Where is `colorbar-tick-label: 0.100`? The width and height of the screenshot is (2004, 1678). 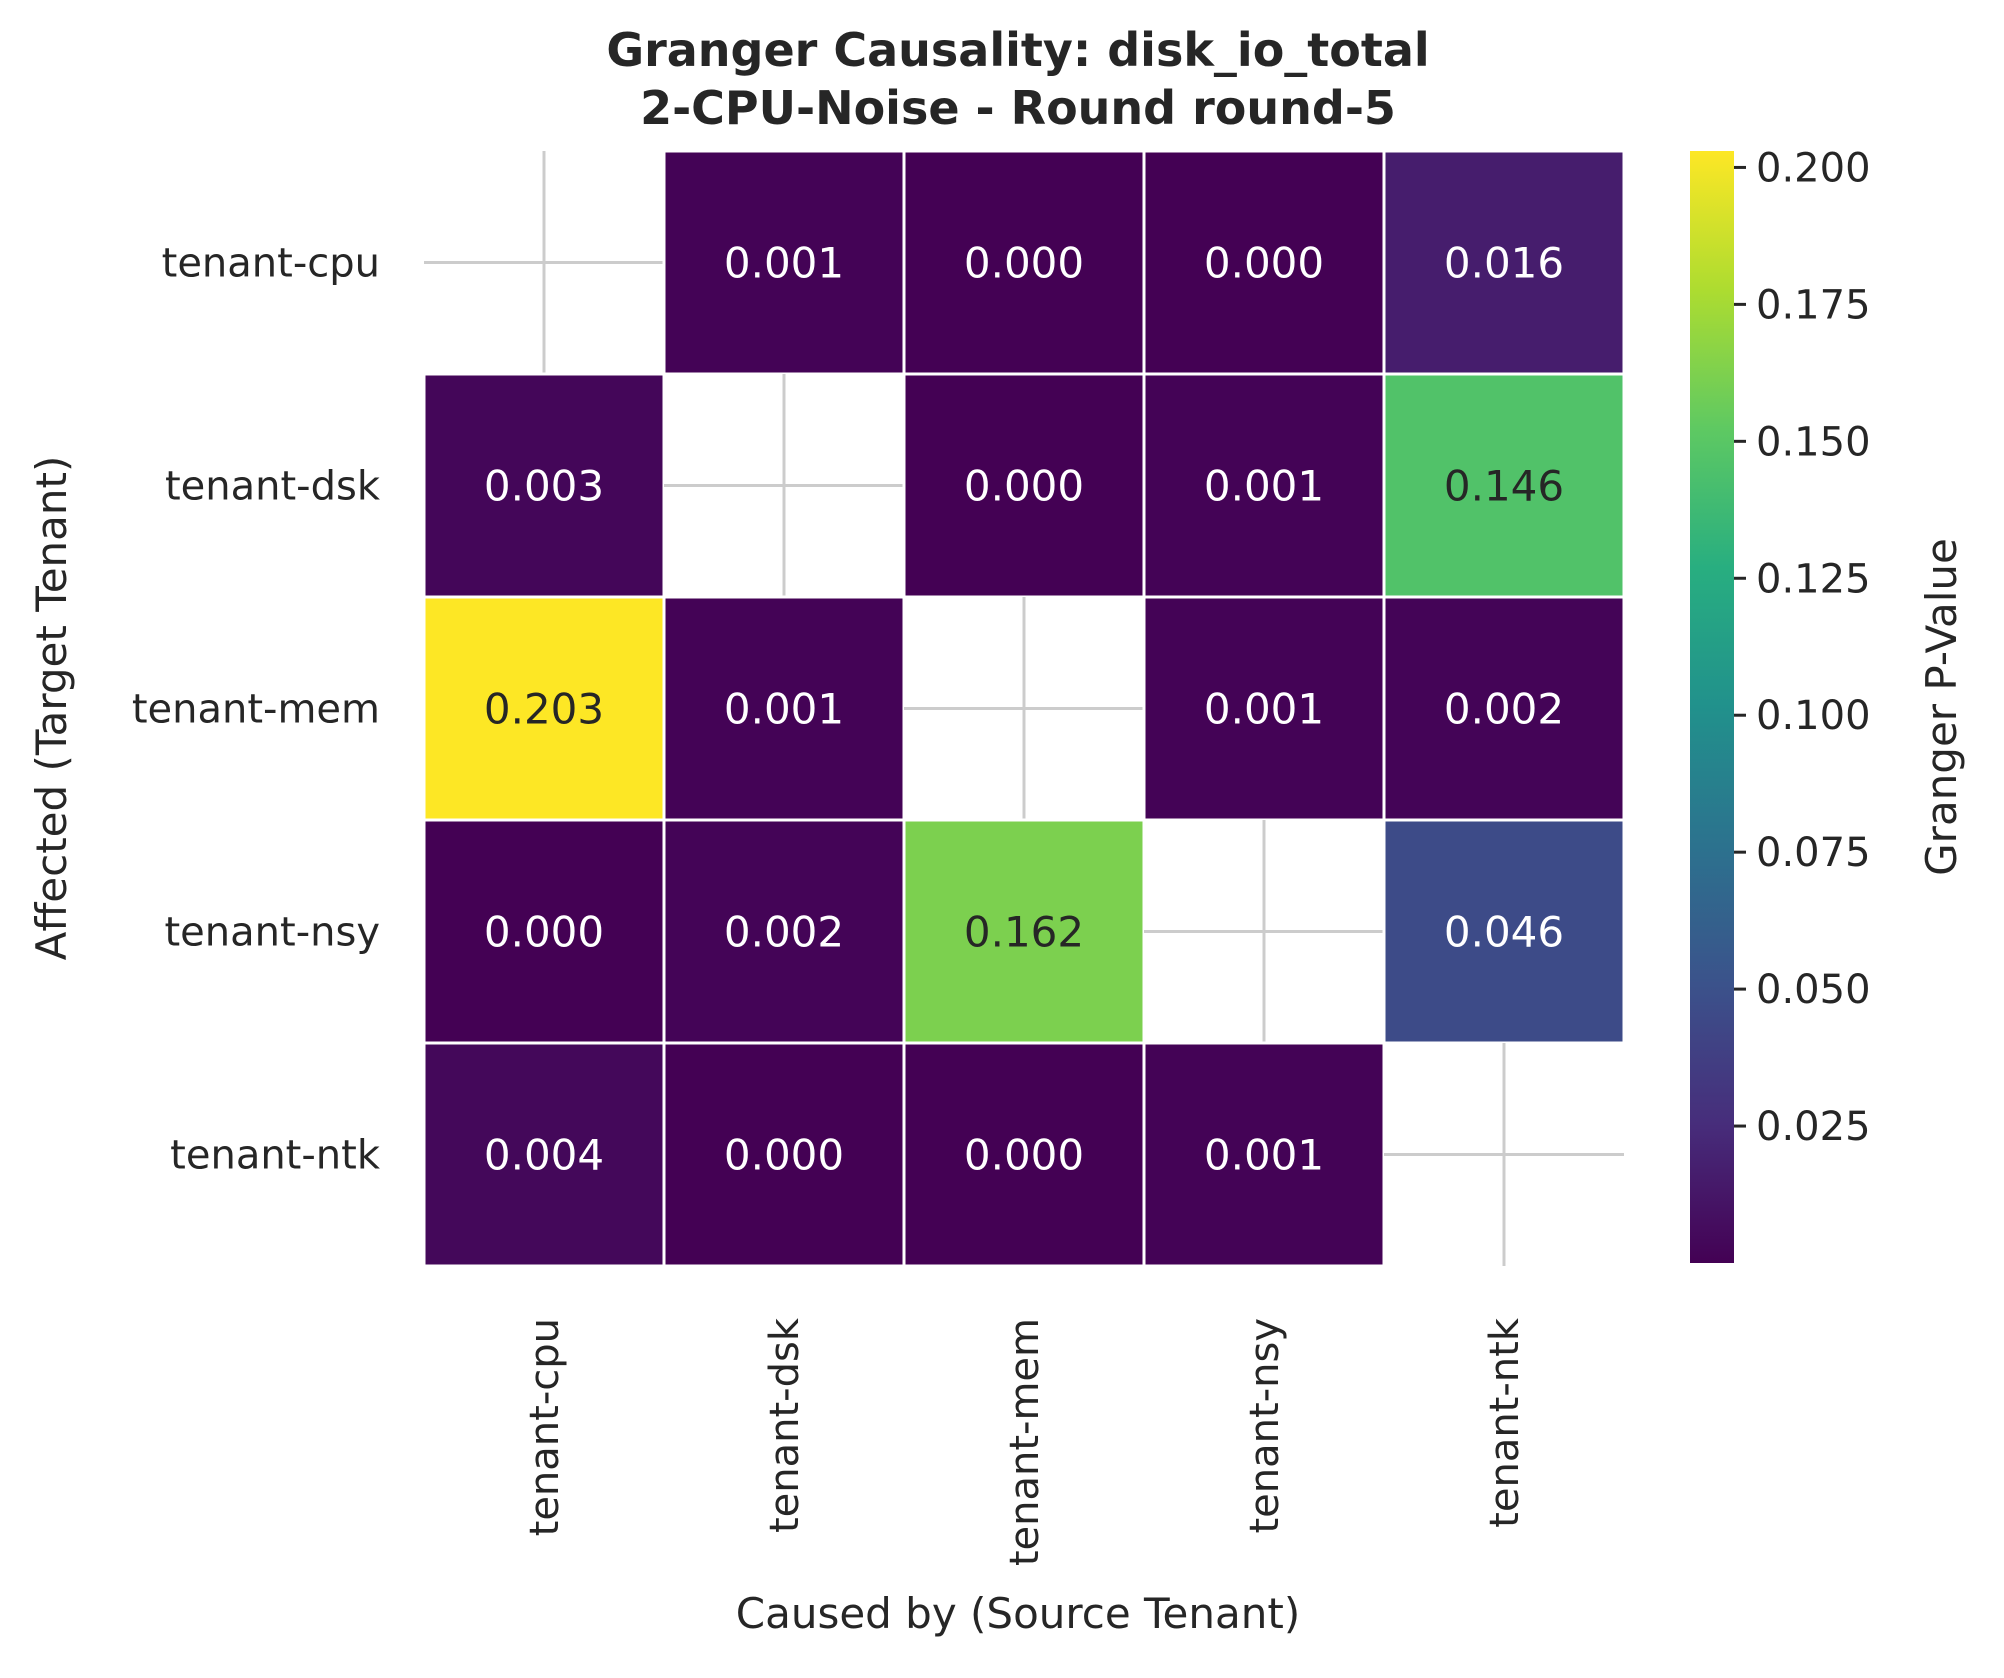
colorbar-tick-label: 0.100 is located at coordinates (1813, 716).